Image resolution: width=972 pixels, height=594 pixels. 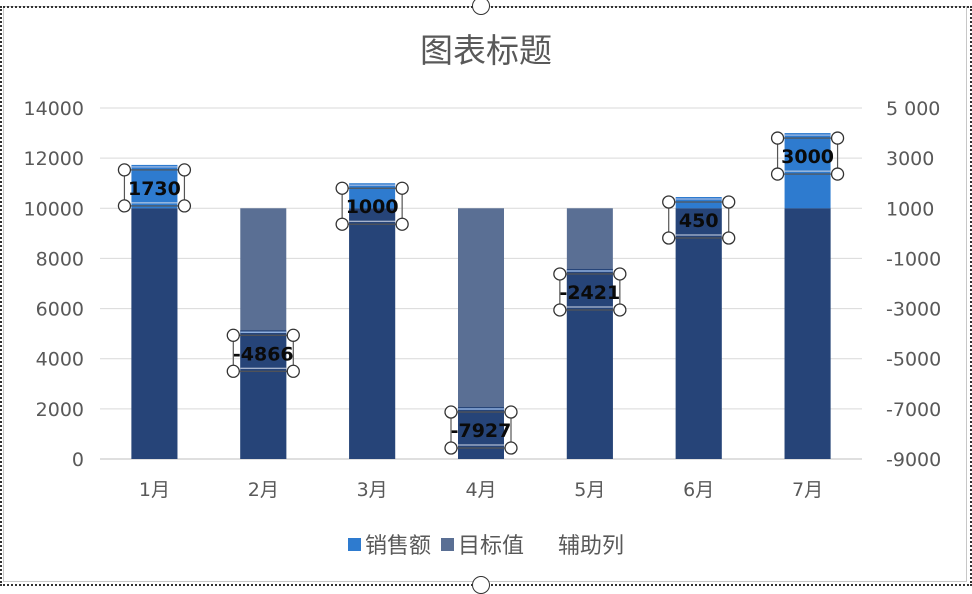 What do you see at coordinates (913, 410) in the screenshot?
I see `y2-tick-label: -7000` at bounding box center [913, 410].